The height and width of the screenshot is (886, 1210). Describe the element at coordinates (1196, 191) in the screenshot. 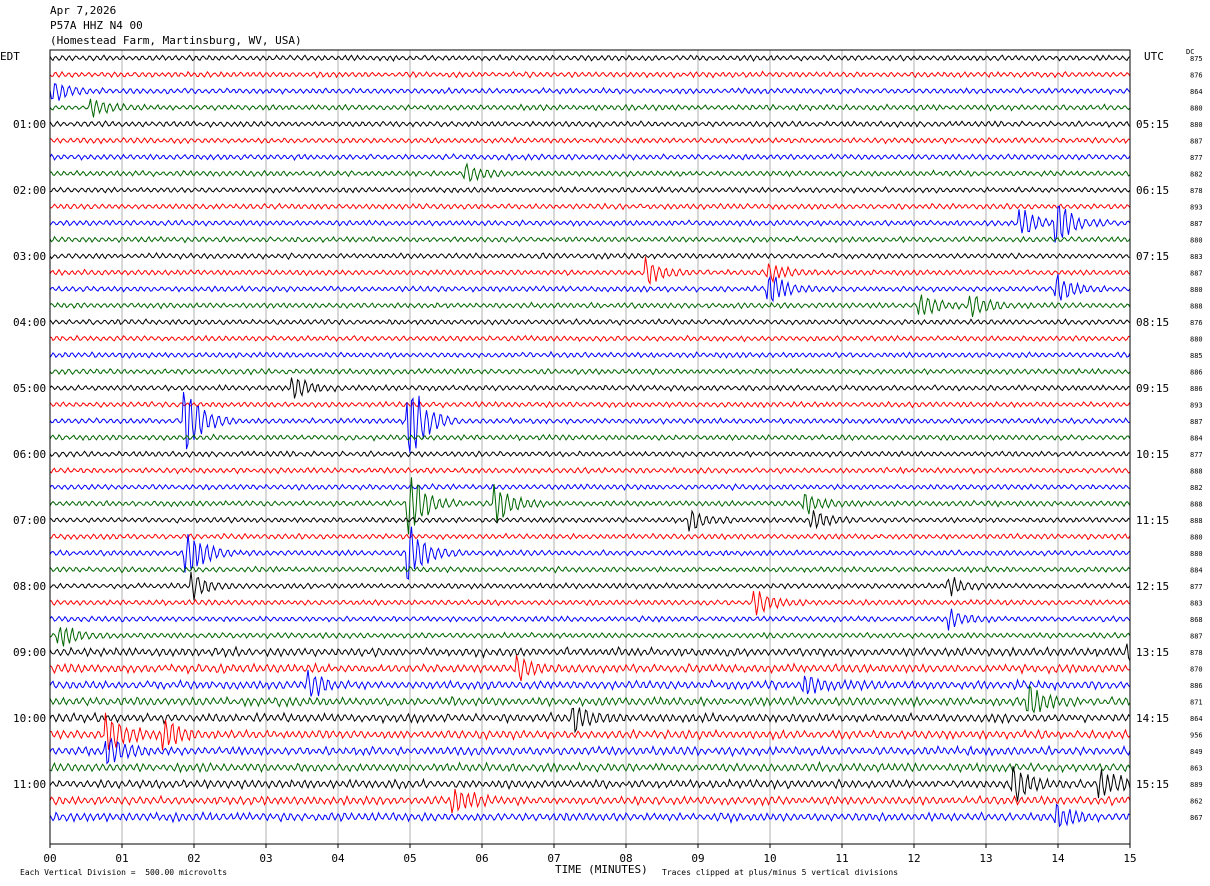

I see `dc-offset-label: 878` at that location.